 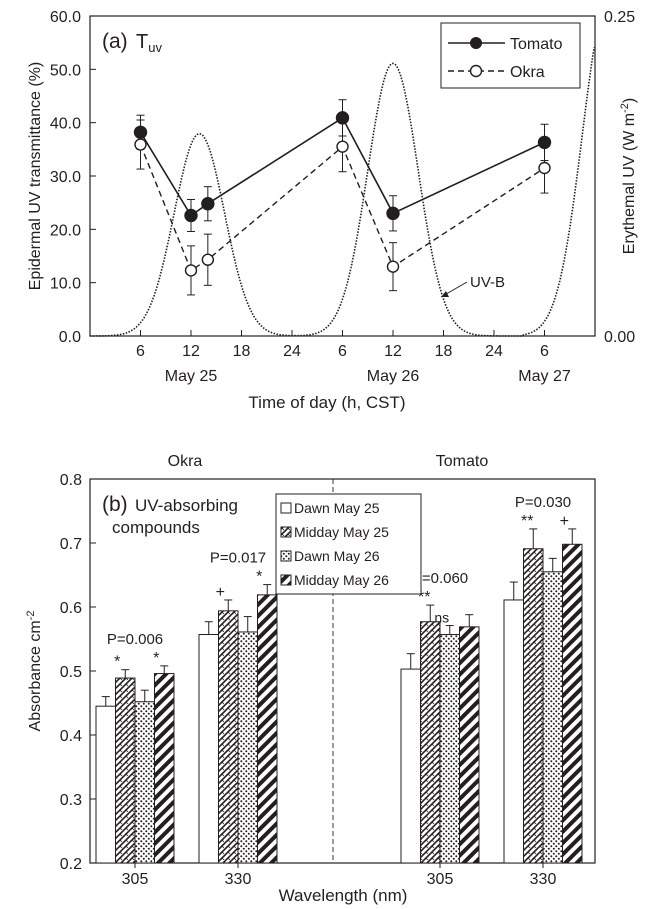 I want to click on a-x-tick-label: 12, so click(x=393, y=351).